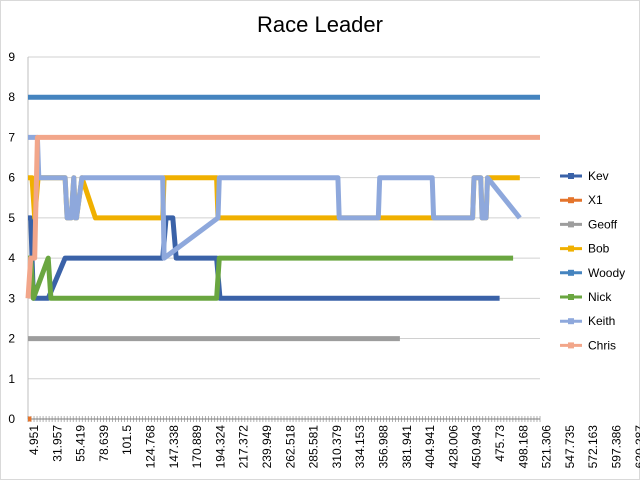 The width and height of the screenshot is (640, 480). Describe the element at coordinates (360, 447) in the screenshot. I see `x-tick-label: 334.153` at that location.